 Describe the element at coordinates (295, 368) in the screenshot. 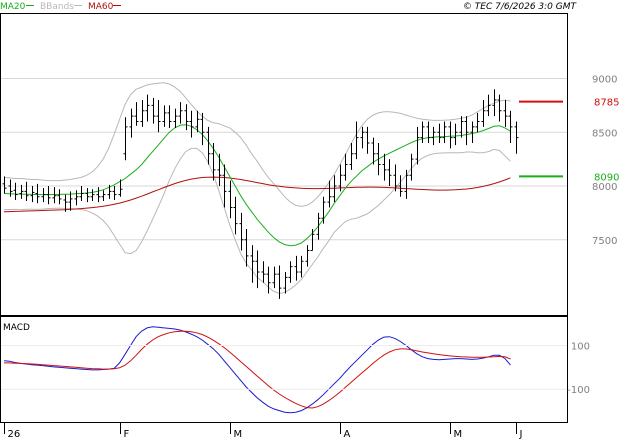

I see `macd-y-axis: 100 -100` at that location.